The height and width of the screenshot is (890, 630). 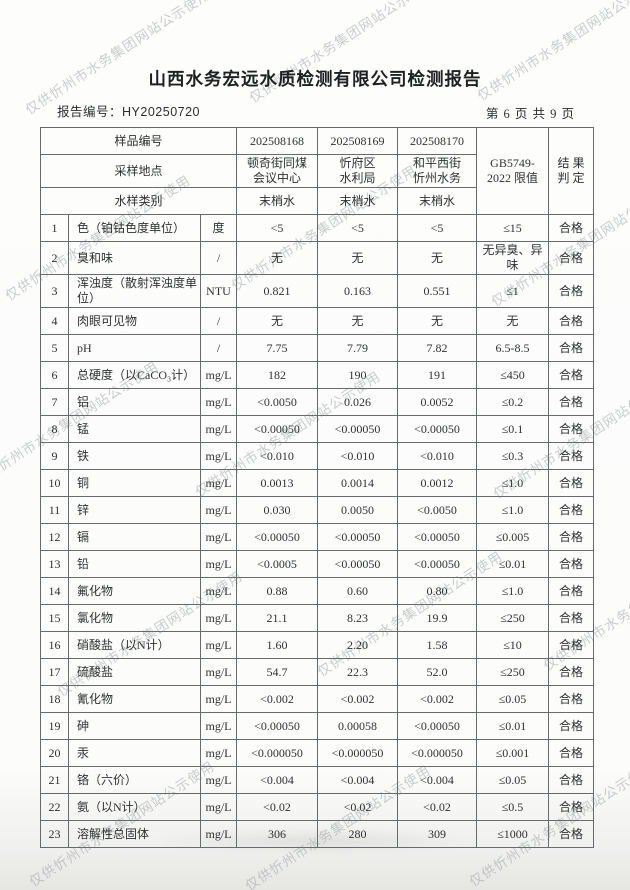 What do you see at coordinates (437, 201) in the screenshot?
I see `water-type-3: 末梢水` at bounding box center [437, 201].